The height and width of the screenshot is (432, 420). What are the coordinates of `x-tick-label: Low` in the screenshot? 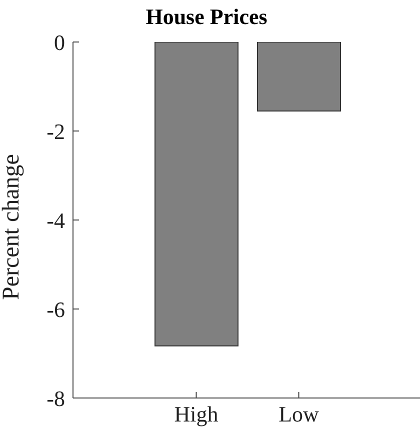 It's located at (299, 414).